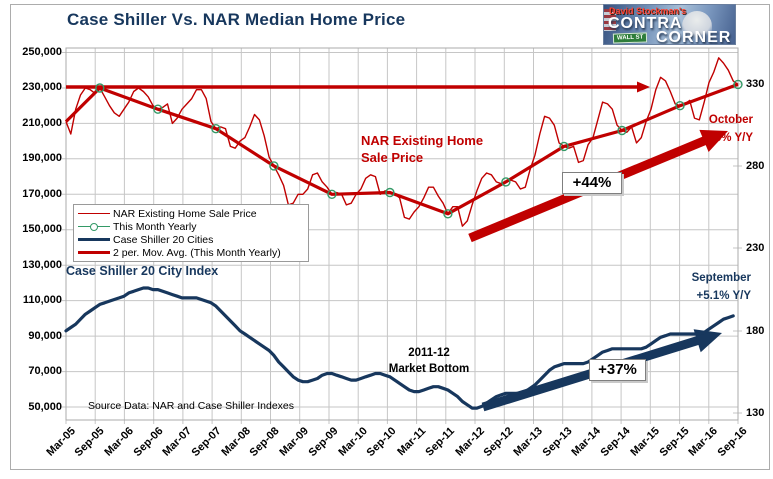 Image resolution: width=773 pixels, height=479 pixels. Describe the element at coordinates (142, 271) in the screenshot. I see `case-shiller-annotation: Case Shiller 20 City Index` at that location.